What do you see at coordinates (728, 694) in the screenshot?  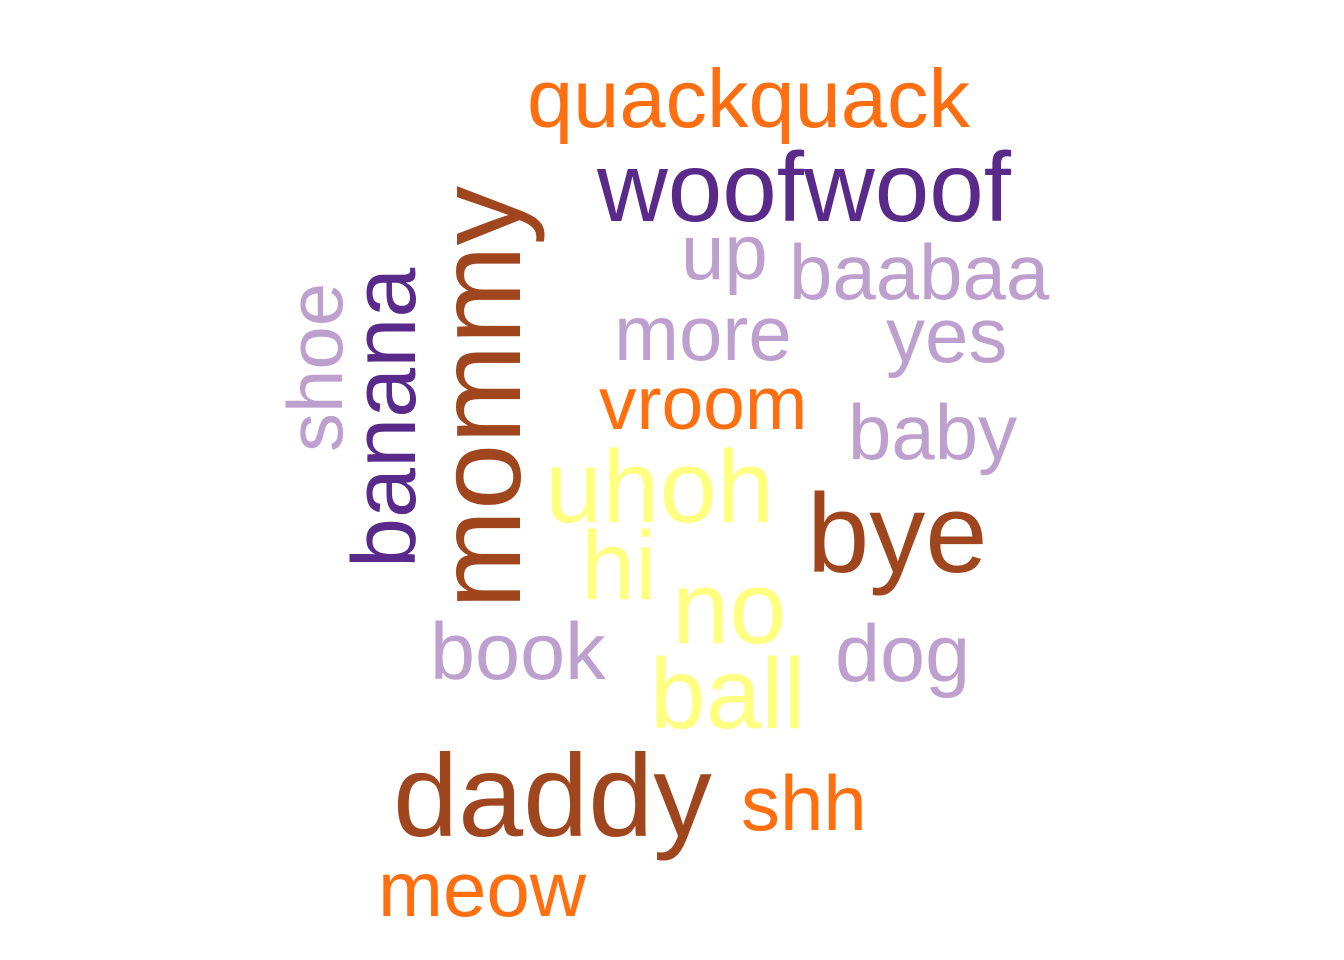 I see `word-ball: ball` at bounding box center [728, 694].